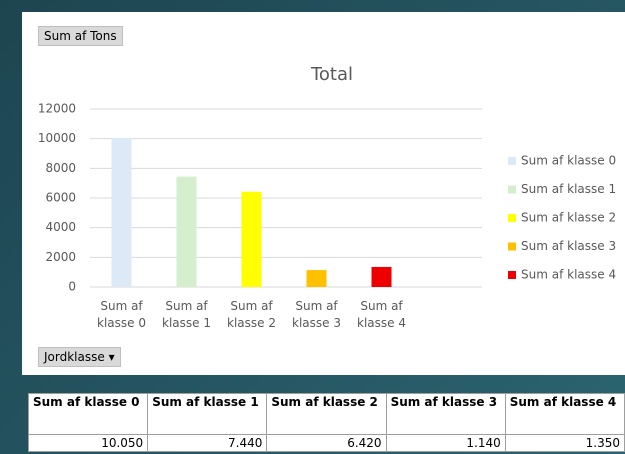 This screenshot has height=454, width=625. Describe the element at coordinates (60, 227) in the screenshot. I see `y-tick-label: 4000` at that location.